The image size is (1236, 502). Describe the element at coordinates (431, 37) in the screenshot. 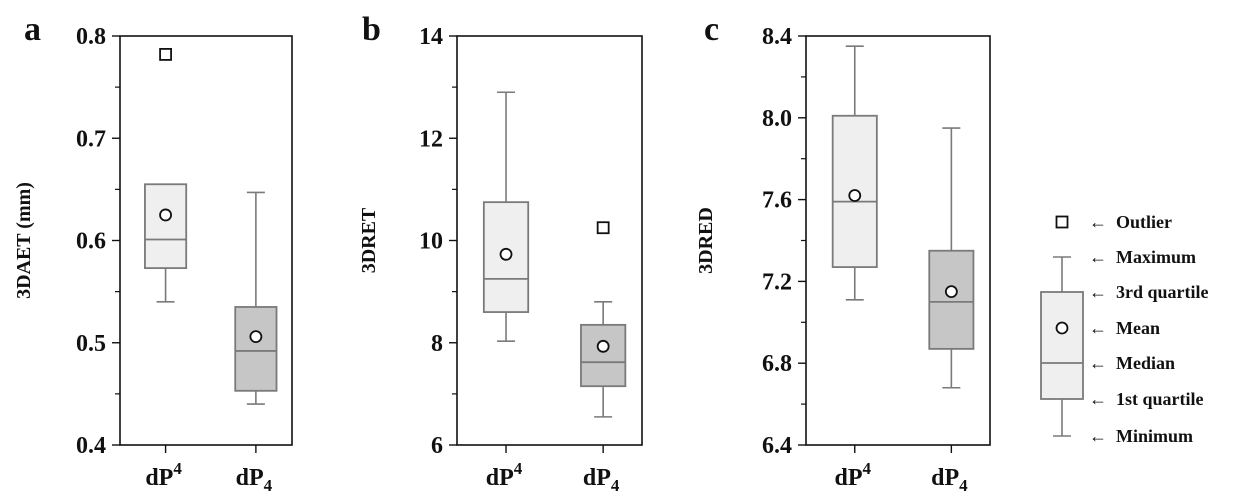

I see `y-tick-label: 14` at that location.